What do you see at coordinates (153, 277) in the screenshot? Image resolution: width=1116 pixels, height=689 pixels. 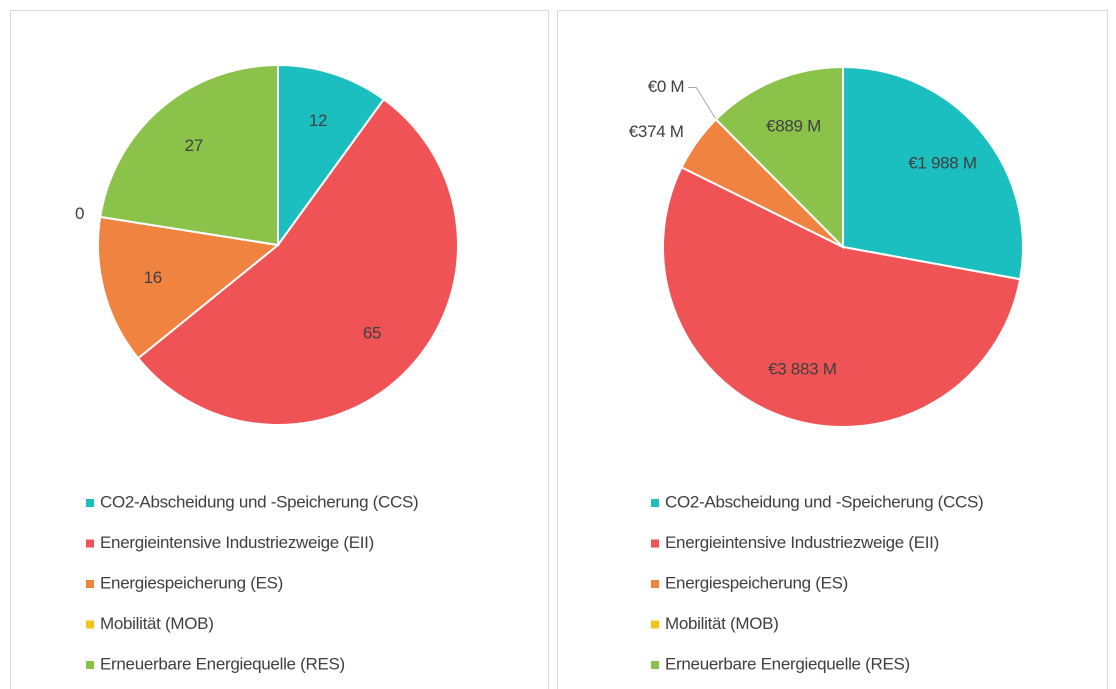 I see `data-label: 16` at bounding box center [153, 277].